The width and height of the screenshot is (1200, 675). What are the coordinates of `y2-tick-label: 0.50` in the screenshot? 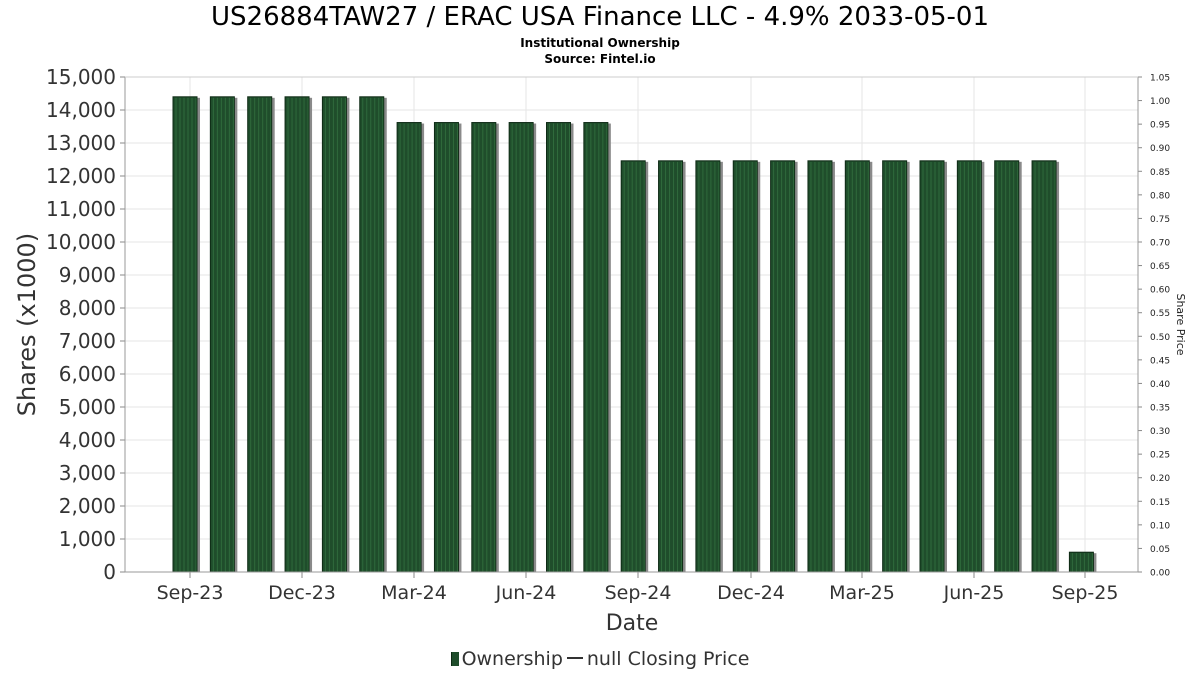 It's located at (1160, 338).